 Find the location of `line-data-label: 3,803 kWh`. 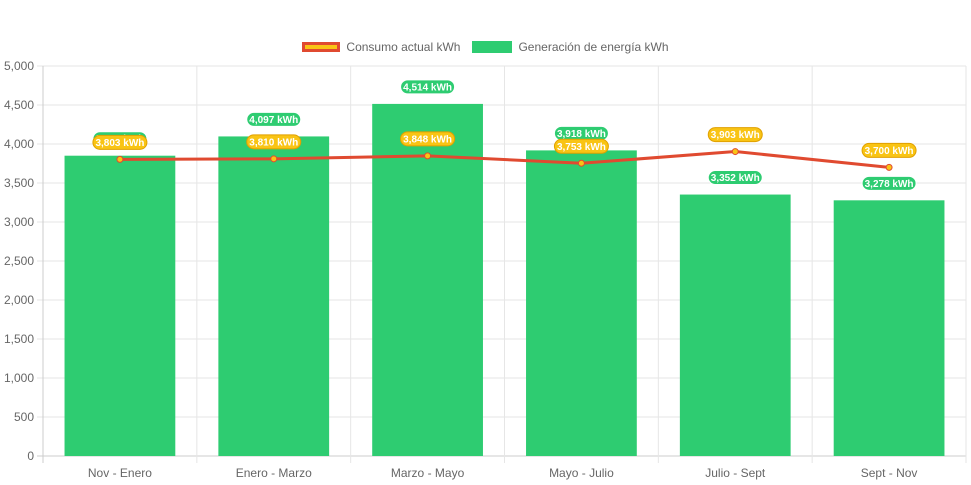

line-data-label: 3,803 kWh is located at coordinates (119, 143).